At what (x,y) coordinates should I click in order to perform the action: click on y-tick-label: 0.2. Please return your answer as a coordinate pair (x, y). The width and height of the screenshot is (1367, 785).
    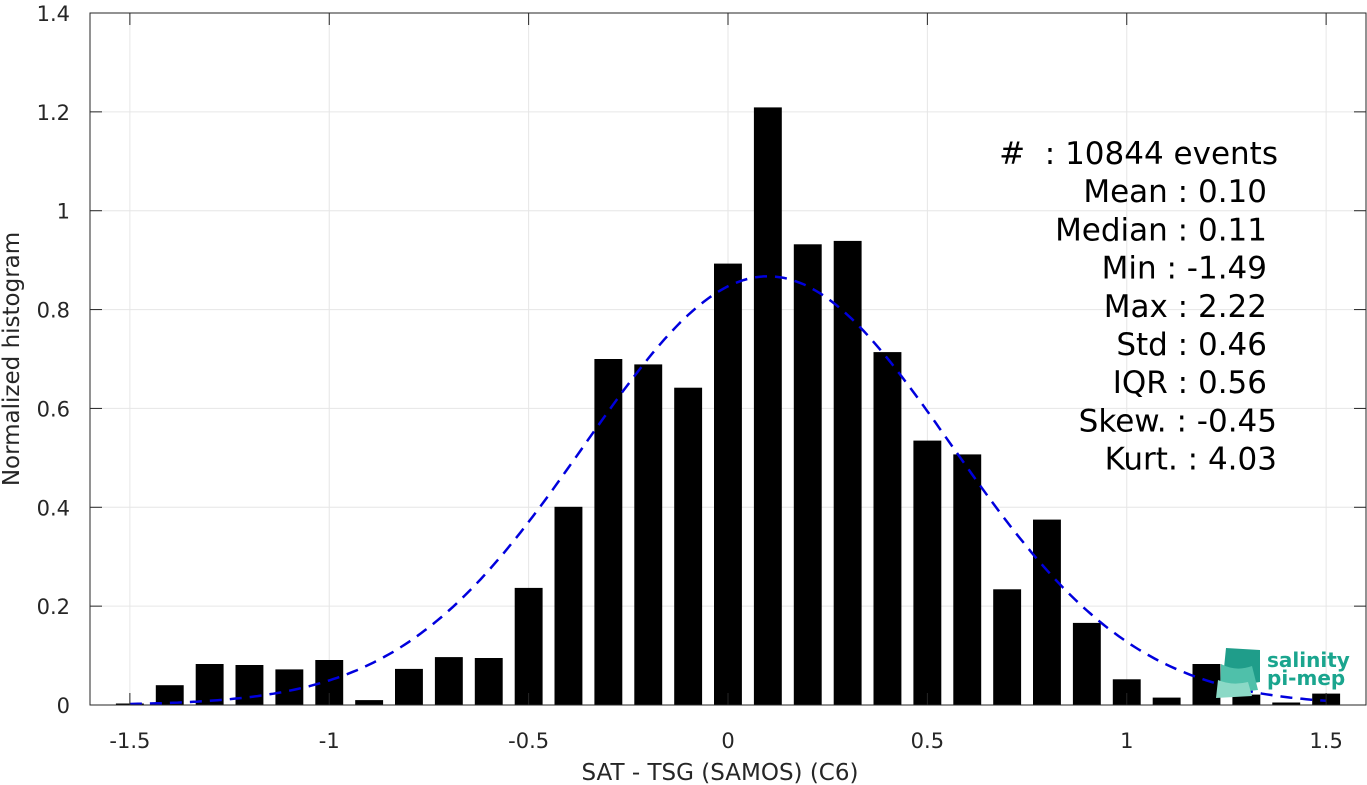
    Looking at the image, I should click on (53, 607).